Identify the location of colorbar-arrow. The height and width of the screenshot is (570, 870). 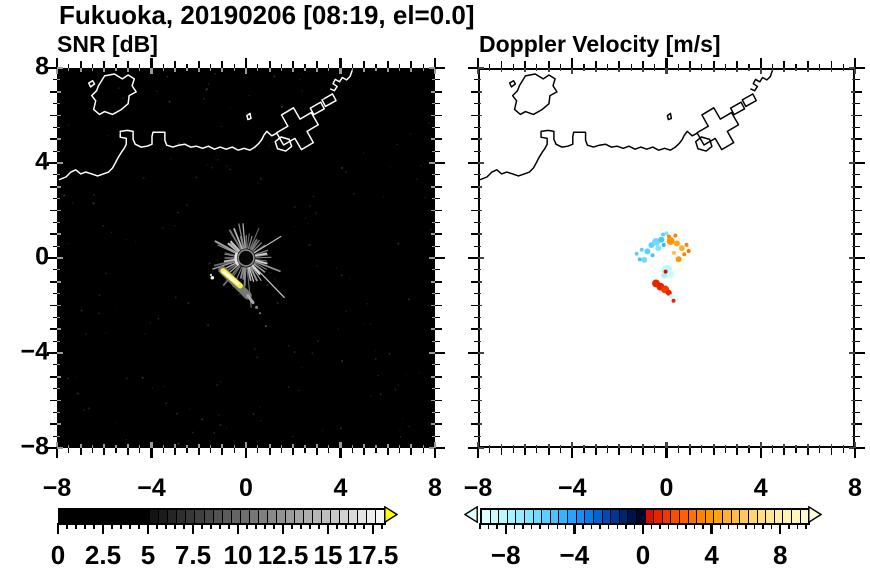
(470, 514).